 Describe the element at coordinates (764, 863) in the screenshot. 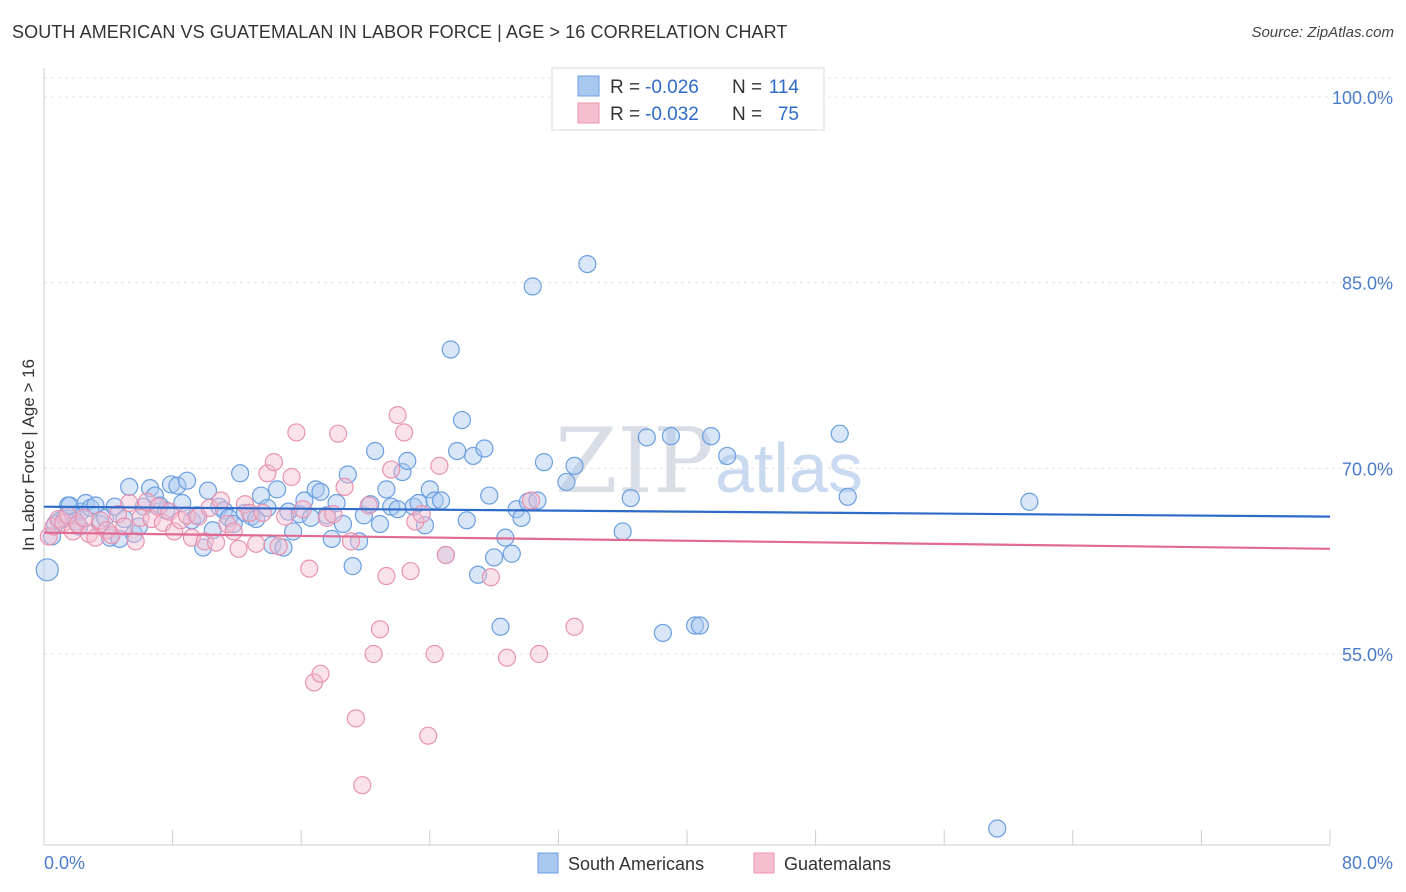

I see `bottom-swatch-pink` at that location.